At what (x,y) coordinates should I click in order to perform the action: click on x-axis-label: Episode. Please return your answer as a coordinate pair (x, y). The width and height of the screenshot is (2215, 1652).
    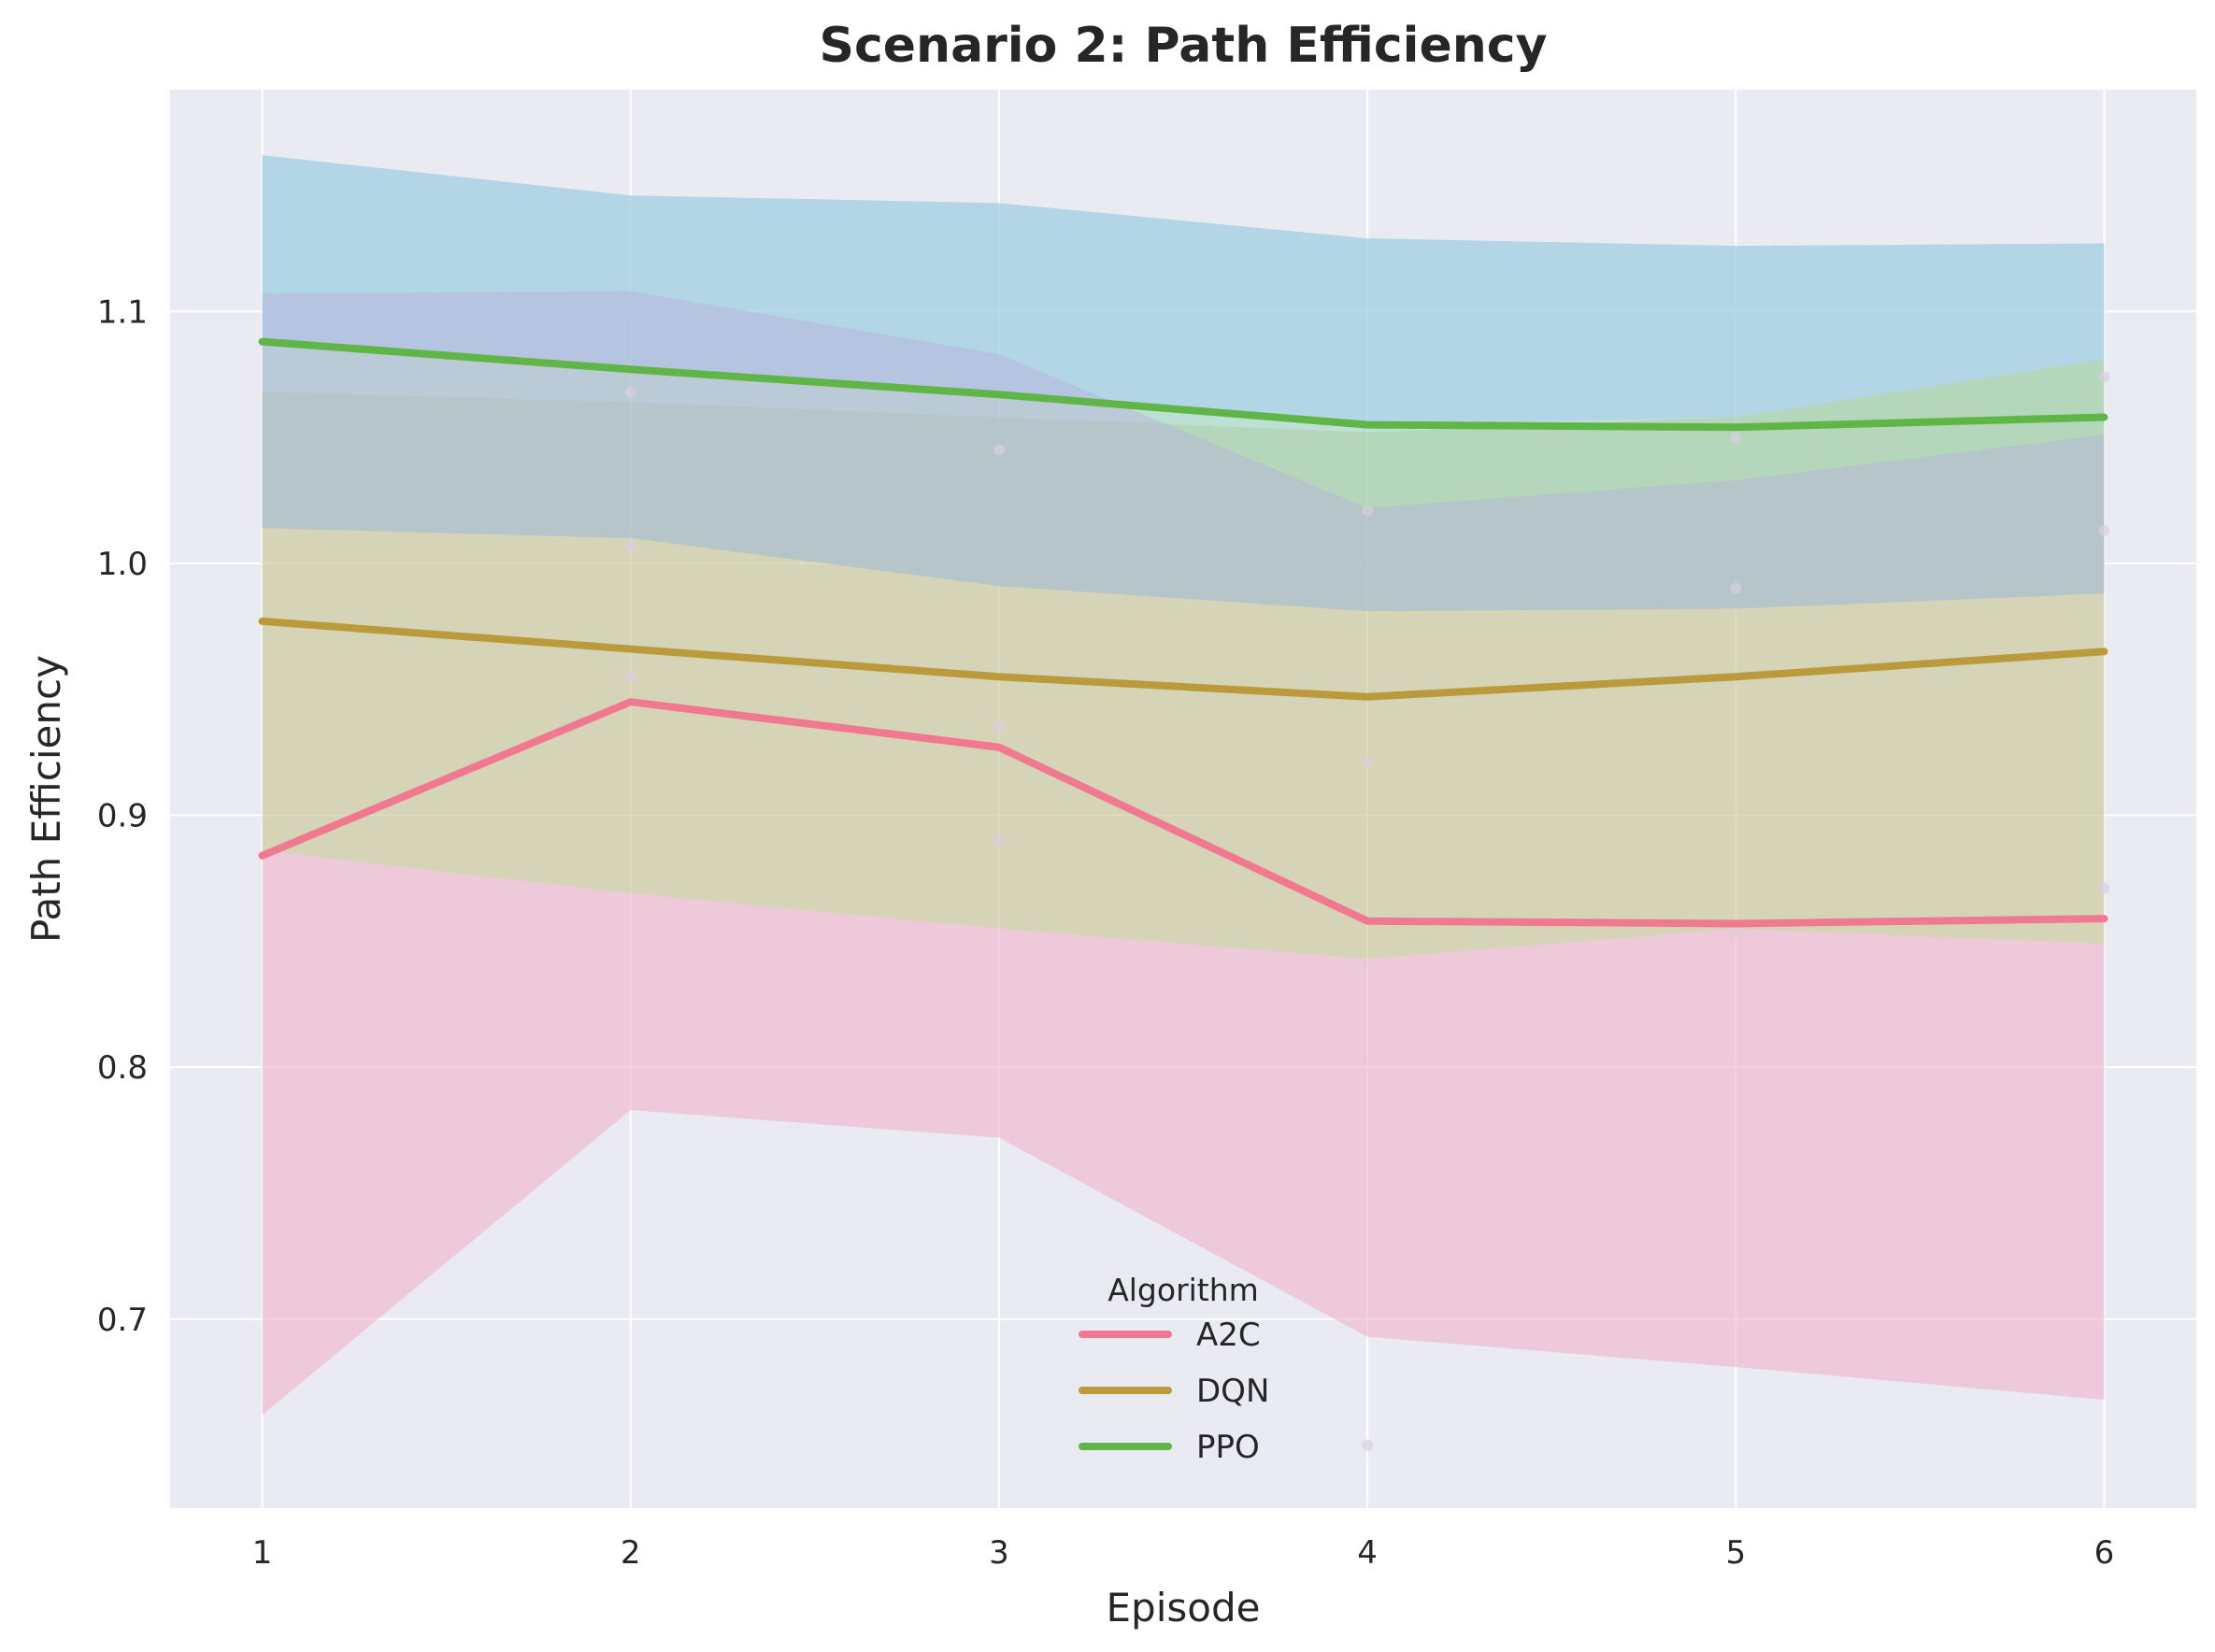
    Looking at the image, I should click on (1184, 1608).